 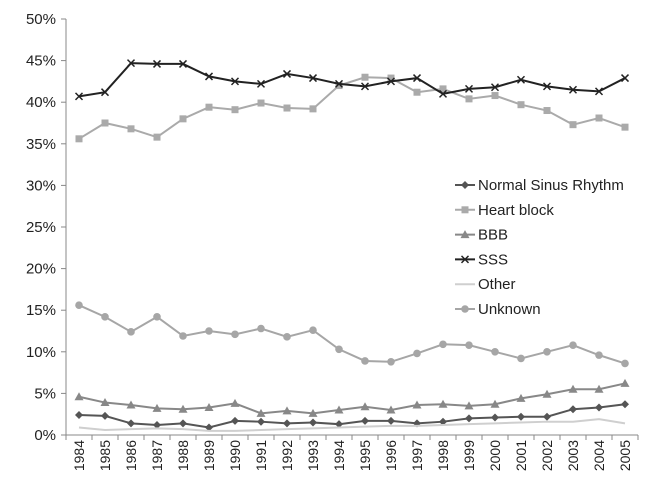 I want to click on x-tick-label: 1990, so click(x=235, y=455).